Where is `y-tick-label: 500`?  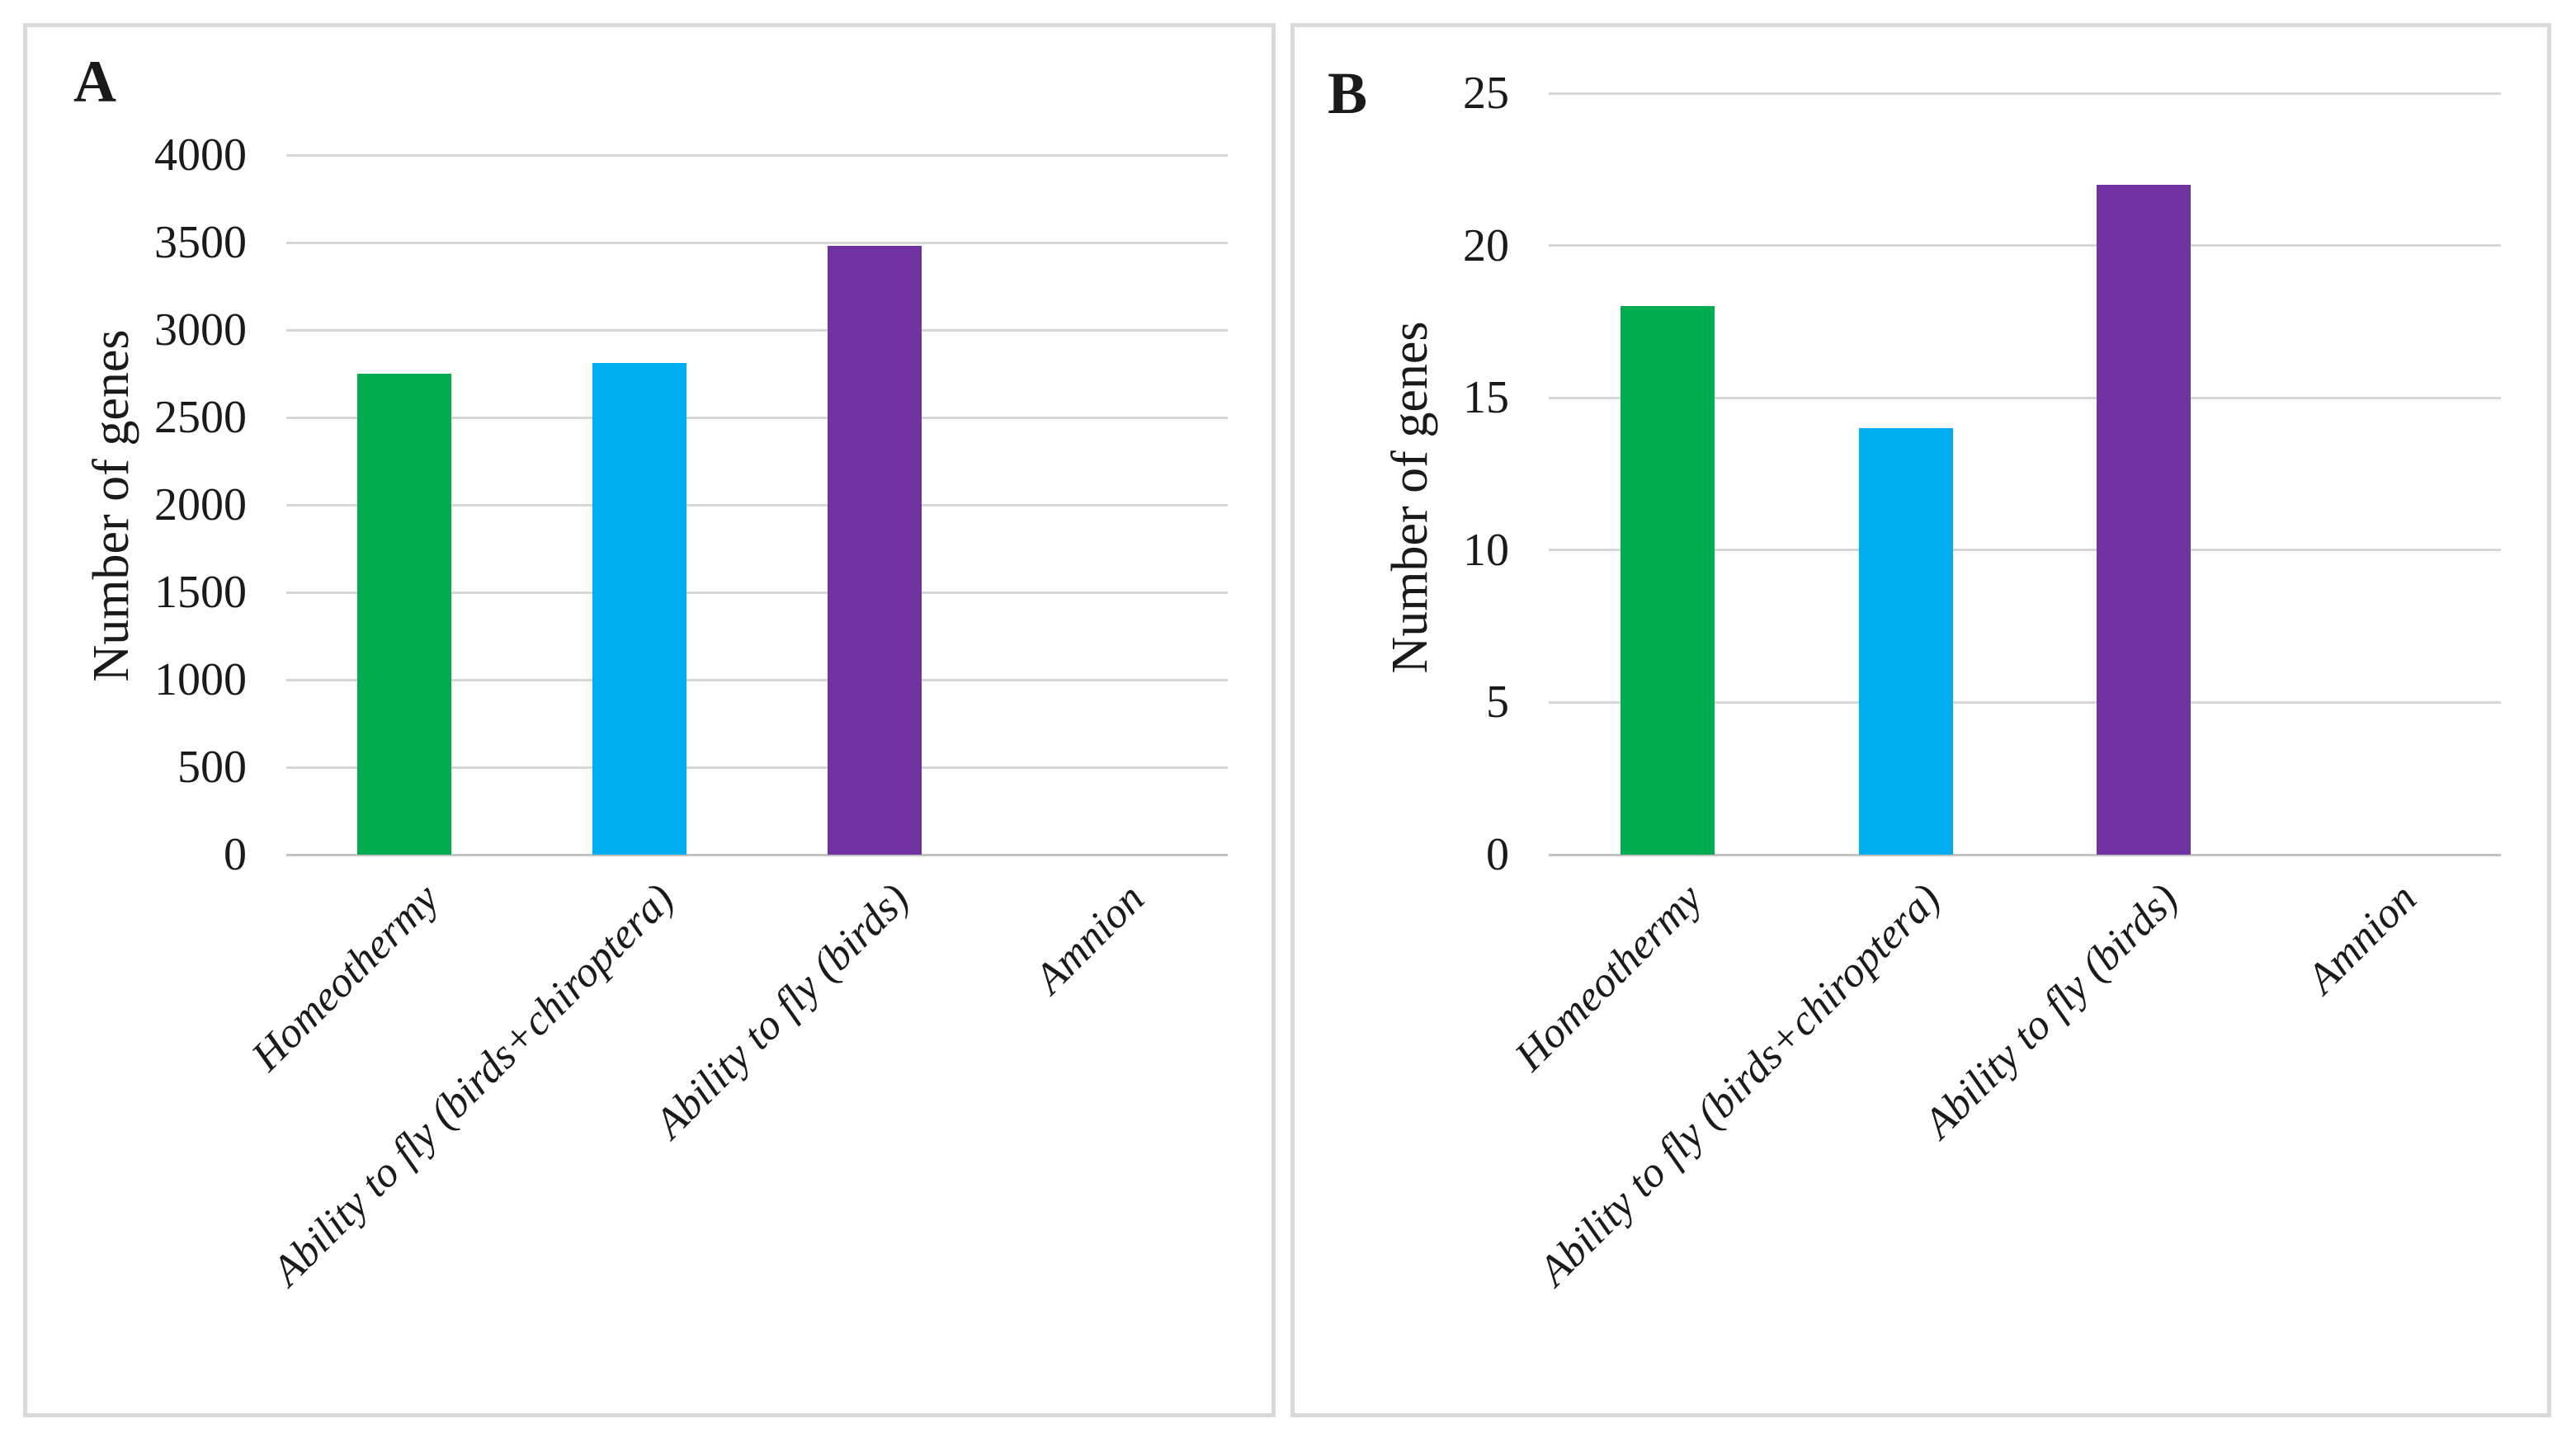
y-tick-label: 500 is located at coordinates (212, 767).